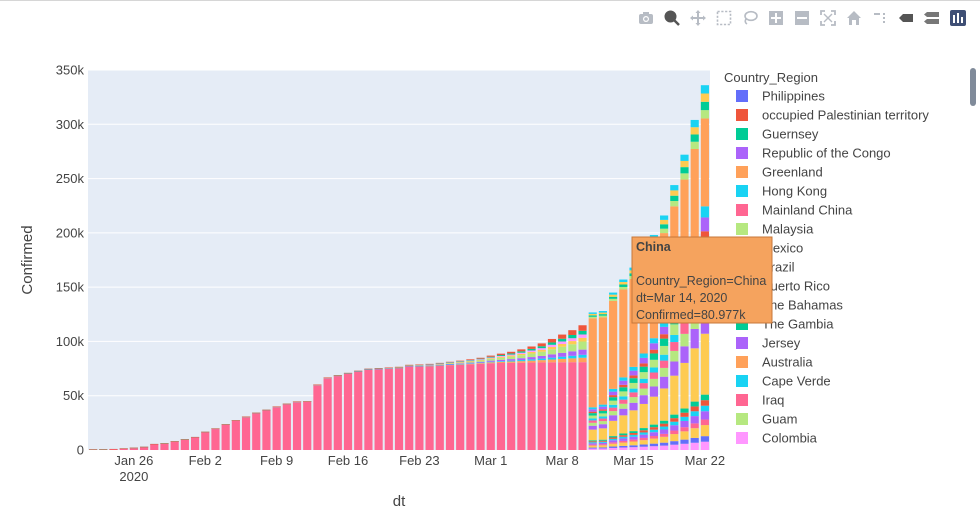 This screenshot has height=524, width=980. I want to click on hover-closest-icon, so click(906, 18).